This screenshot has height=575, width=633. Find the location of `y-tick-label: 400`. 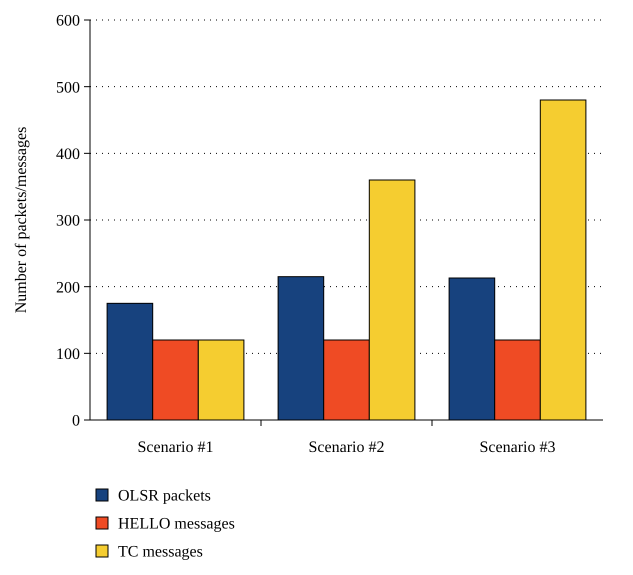

y-tick-label: 400 is located at coordinates (68, 154).